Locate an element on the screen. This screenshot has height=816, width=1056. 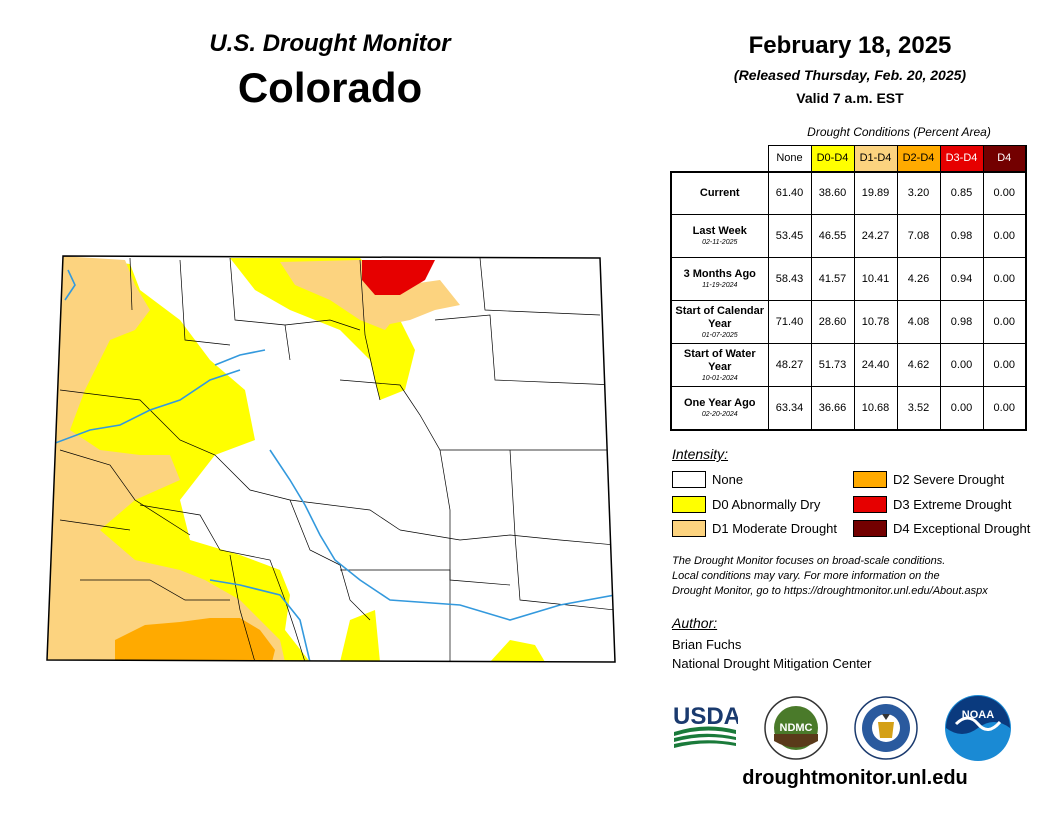
table-caption: Drought Conditions (Percent Area) is located at coordinates (899, 132).